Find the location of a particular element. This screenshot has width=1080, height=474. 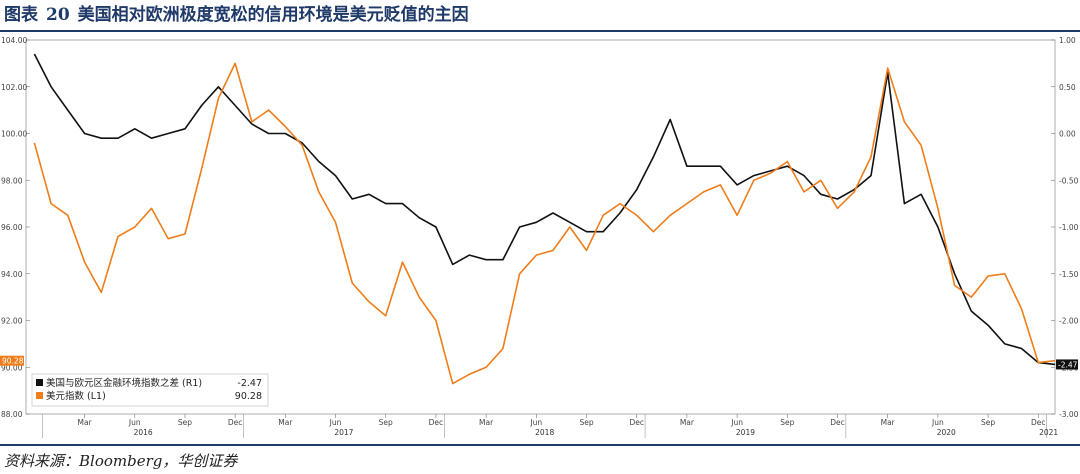

title-rule is located at coordinates (540, 31).